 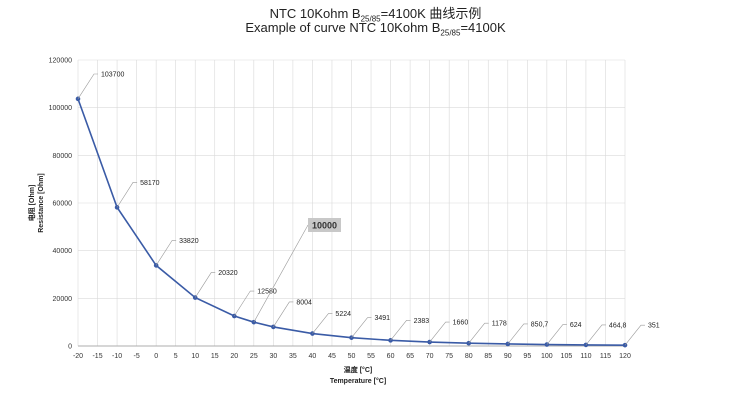 I want to click on x-tick-label: -20, so click(x=78, y=356).